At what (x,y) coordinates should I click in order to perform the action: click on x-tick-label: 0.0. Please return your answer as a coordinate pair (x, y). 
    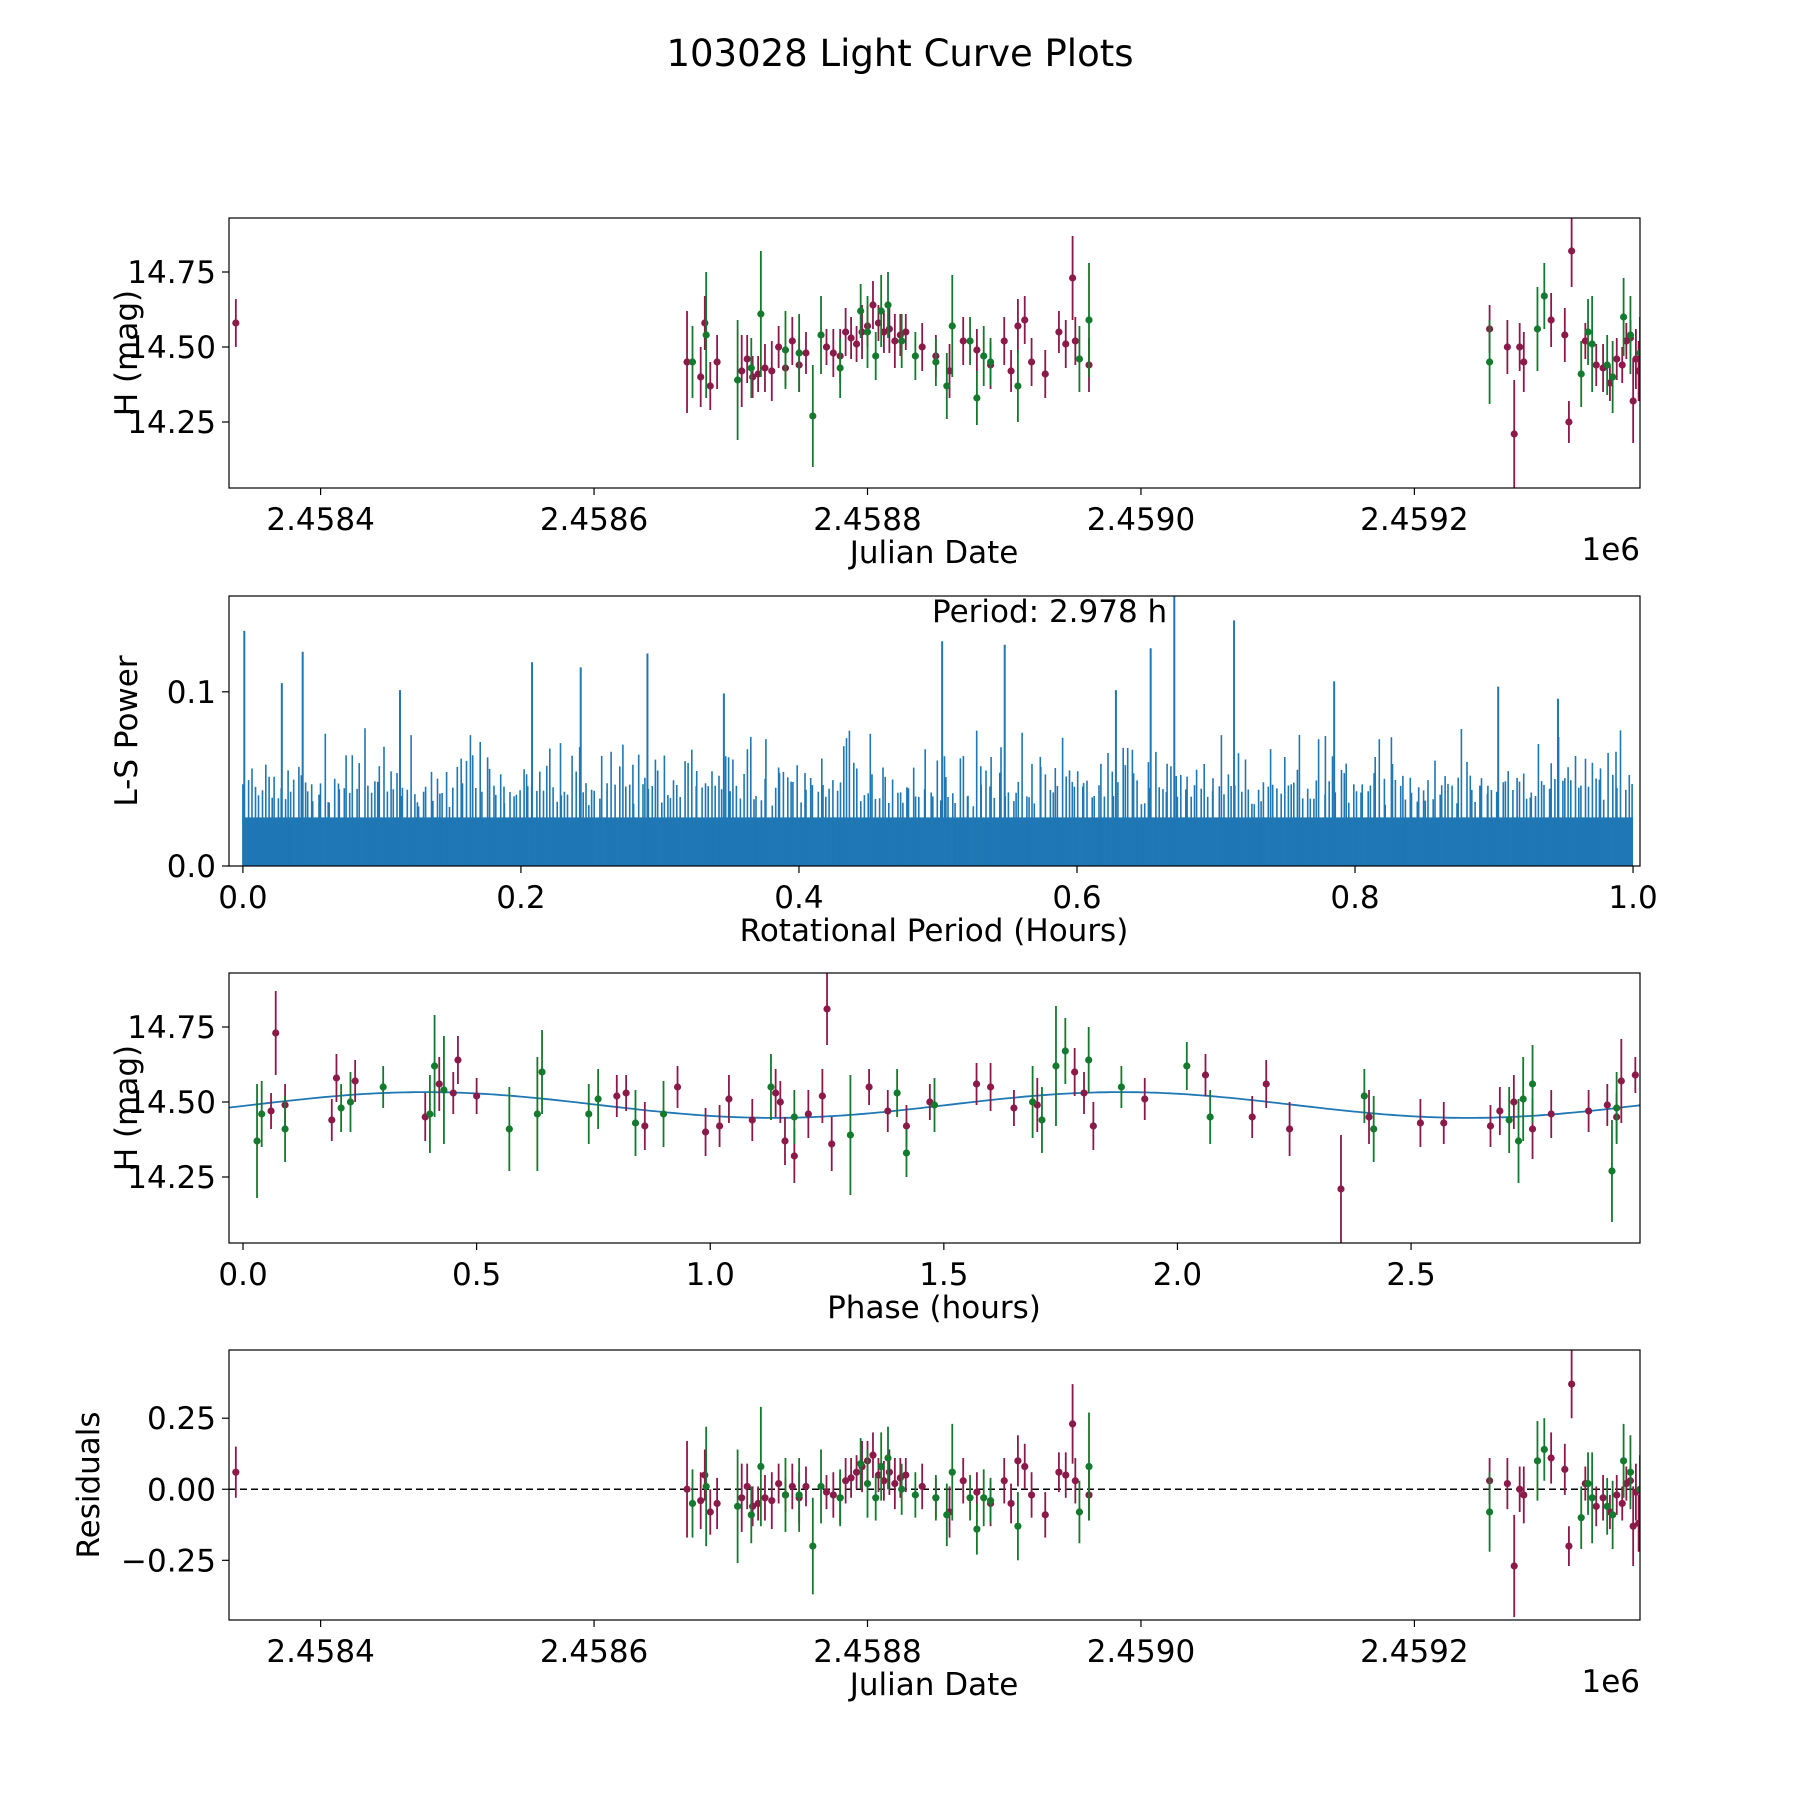
    Looking at the image, I should click on (242, 1275).